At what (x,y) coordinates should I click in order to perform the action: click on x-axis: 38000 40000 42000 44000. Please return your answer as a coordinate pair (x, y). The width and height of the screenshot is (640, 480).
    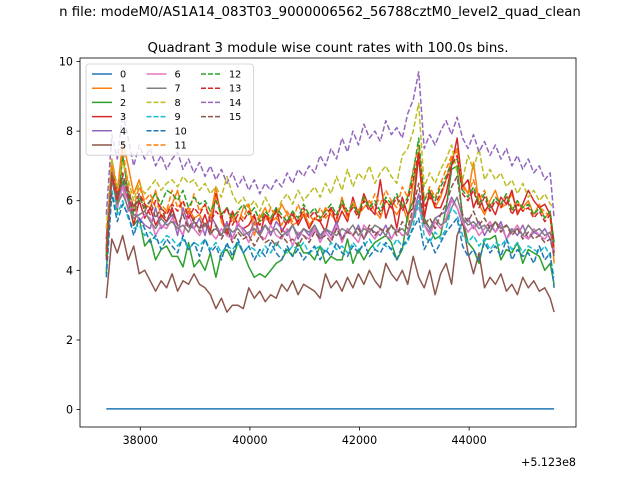
    Looking at the image, I should click on (305, 437).